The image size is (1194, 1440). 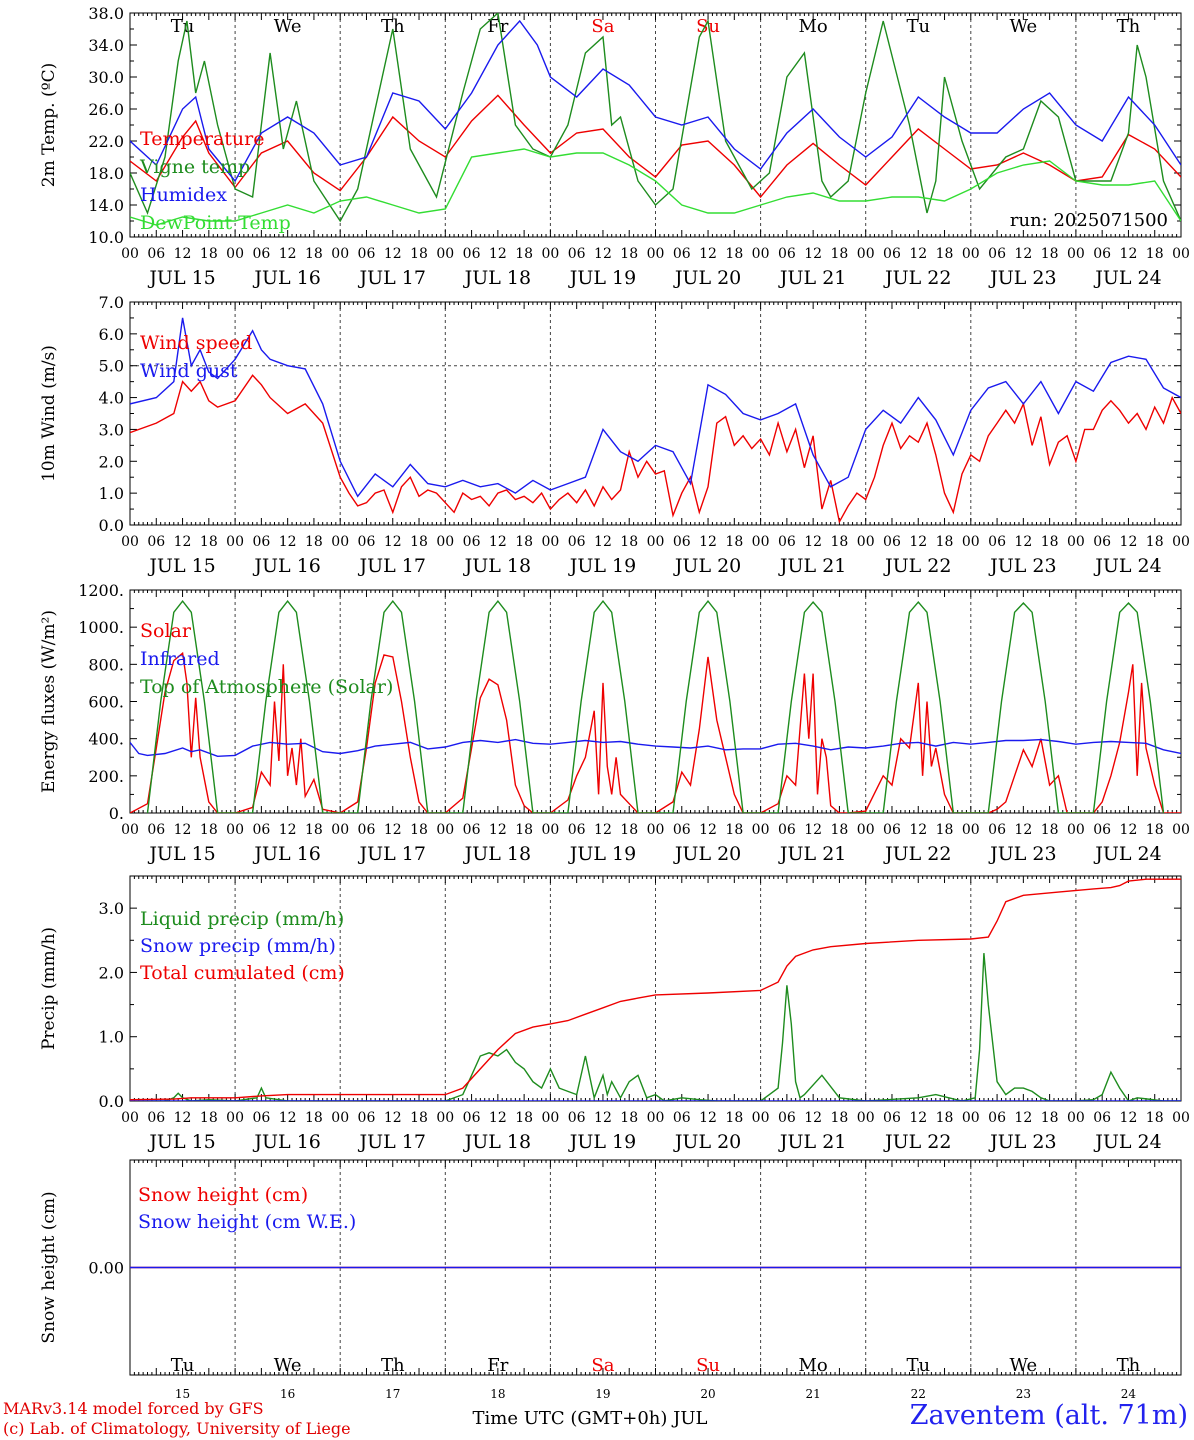 What do you see at coordinates (1129, 1365) in the screenshot?
I see `weekday-label: Th` at bounding box center [1129, 1365].